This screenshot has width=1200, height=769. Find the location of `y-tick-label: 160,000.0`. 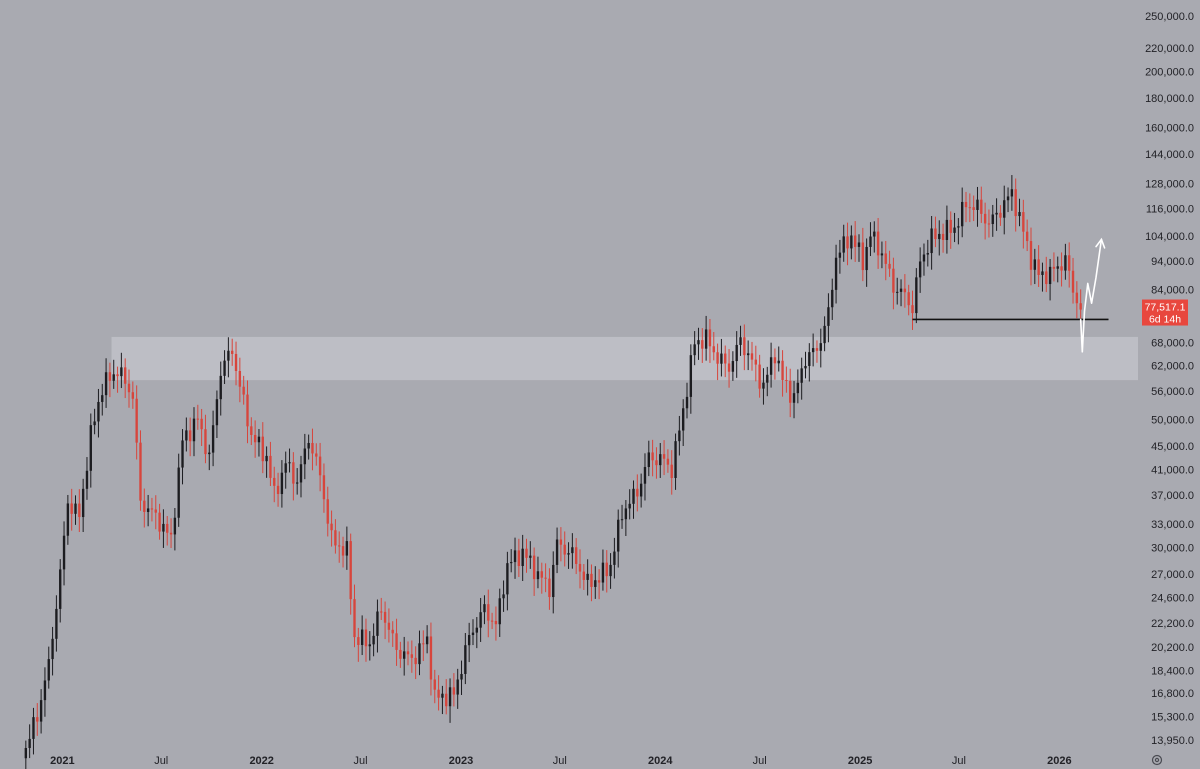

y-tick-label: 160,000.0 is located at coordinates (1169, 129).